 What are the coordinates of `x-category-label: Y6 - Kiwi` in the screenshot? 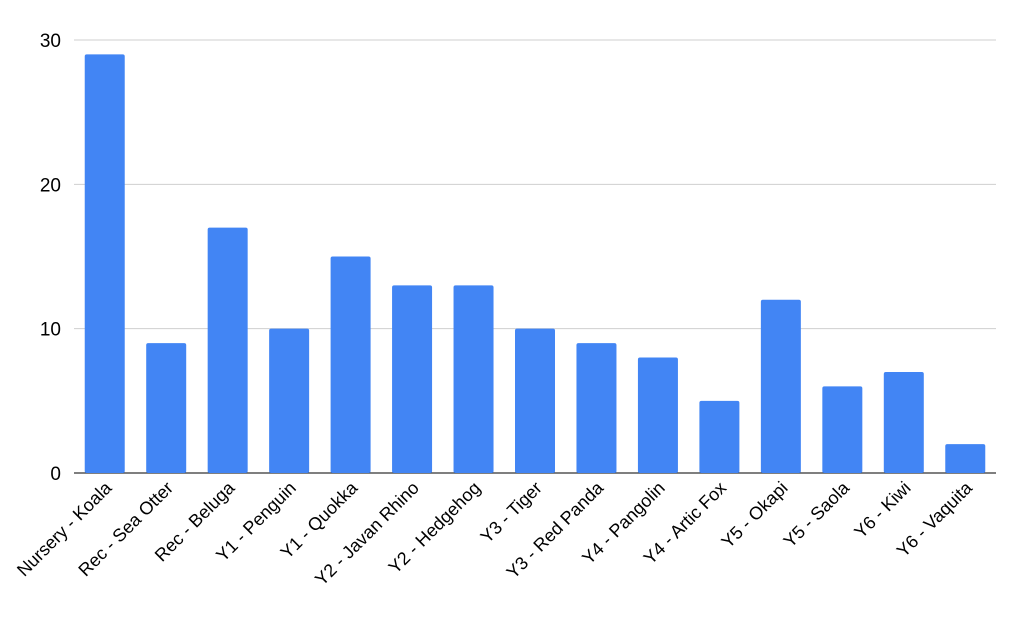 It's located at (882, 510).